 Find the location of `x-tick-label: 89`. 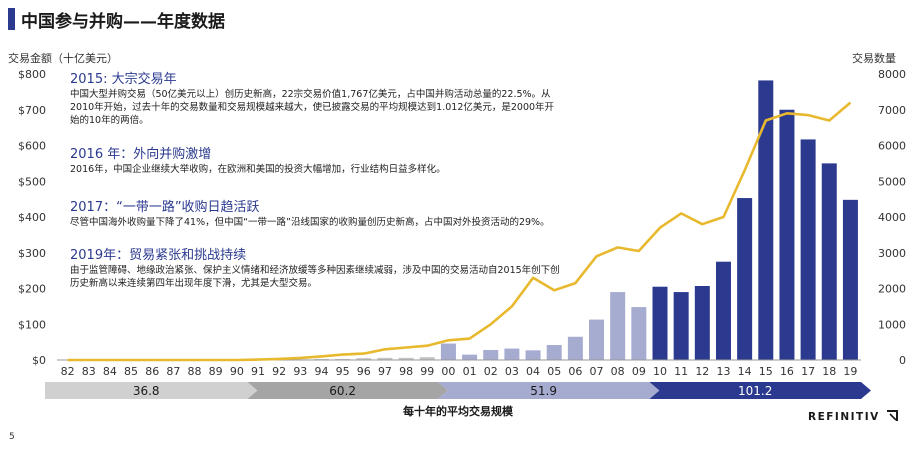

x-tick-label: 89 is located at coordinates (216, 371).